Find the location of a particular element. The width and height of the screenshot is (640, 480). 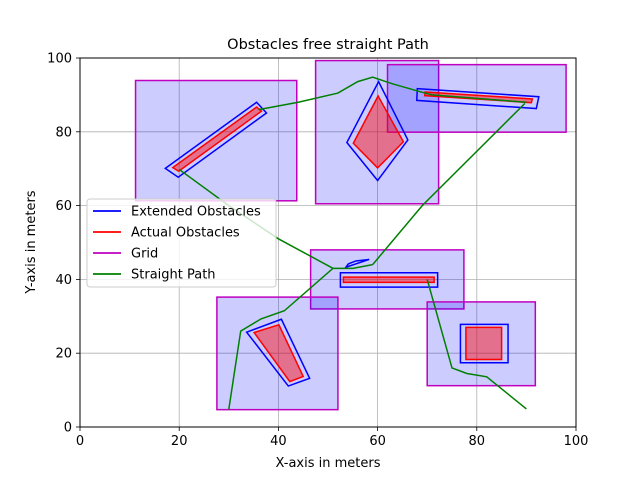

y-tick-label: 40 is located at coordinates (63, 280).